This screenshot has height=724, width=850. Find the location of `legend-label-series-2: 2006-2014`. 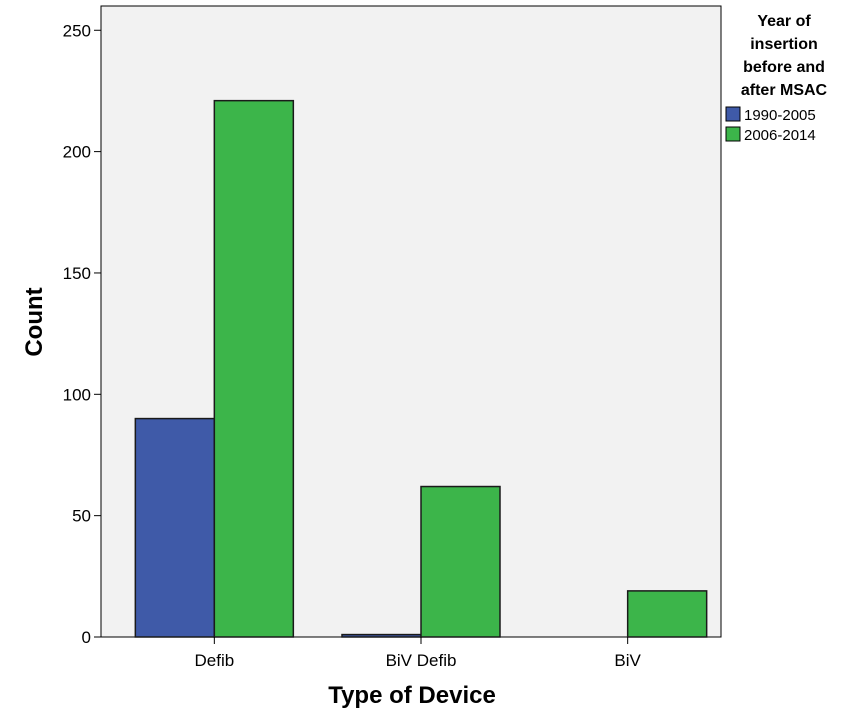

legend-label-series-2: 2006-2014 is located at coordinates (780, 135).